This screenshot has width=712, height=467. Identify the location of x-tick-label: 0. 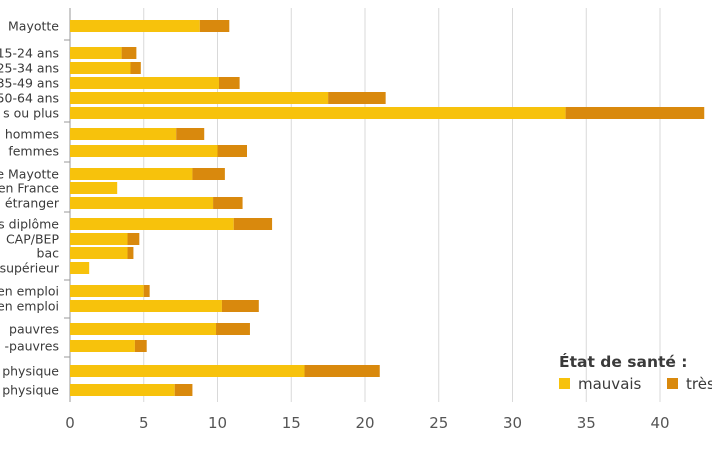
(70, 423).